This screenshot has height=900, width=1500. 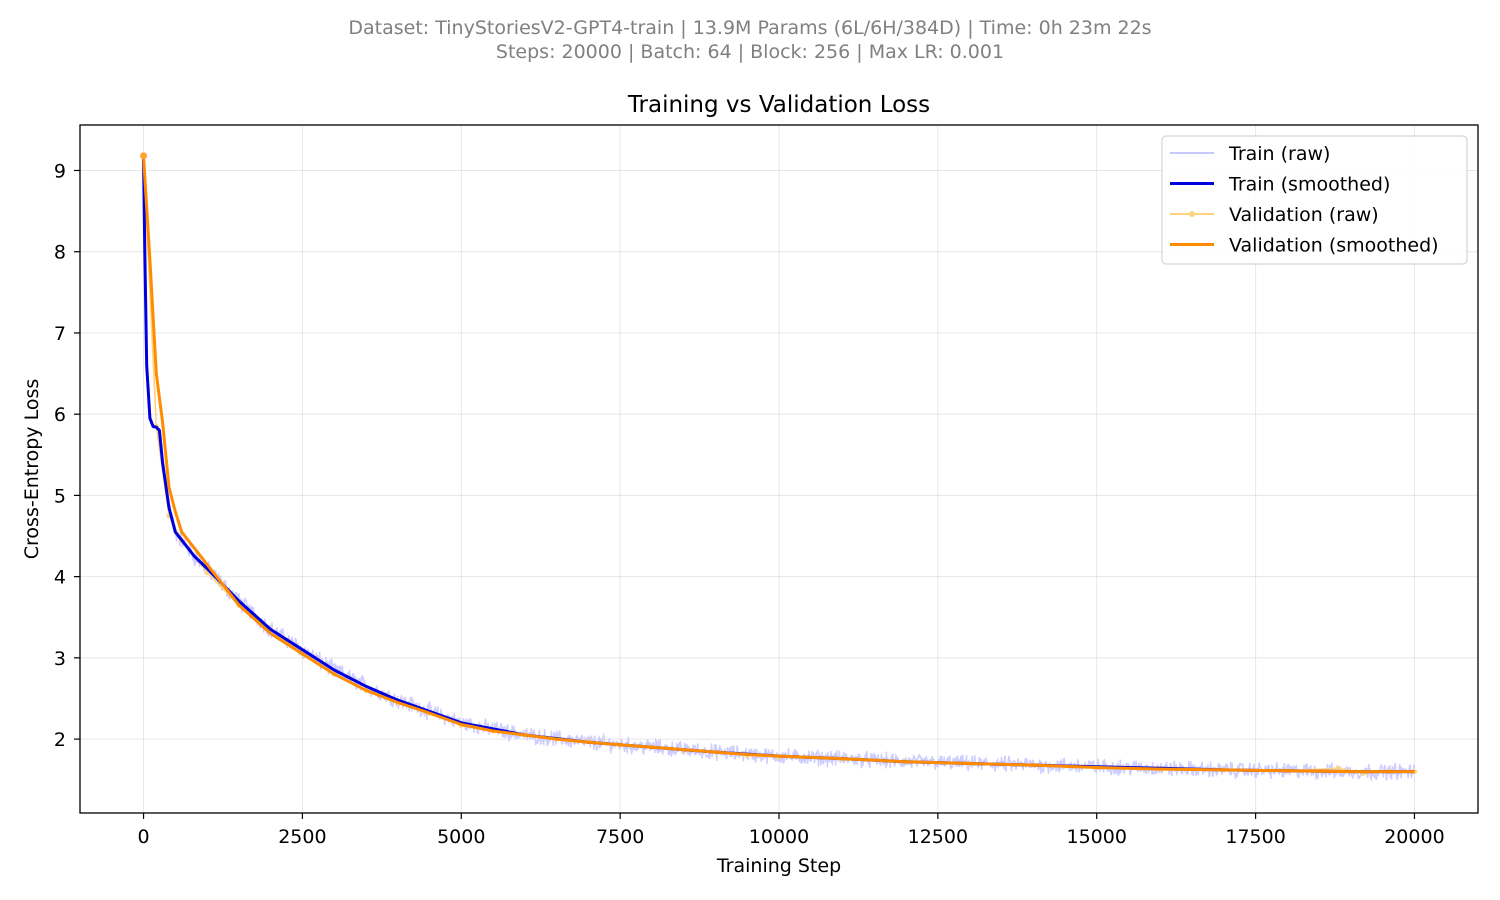 I want to click on x-axis-label: Training Step, so click(x=778, y=866).